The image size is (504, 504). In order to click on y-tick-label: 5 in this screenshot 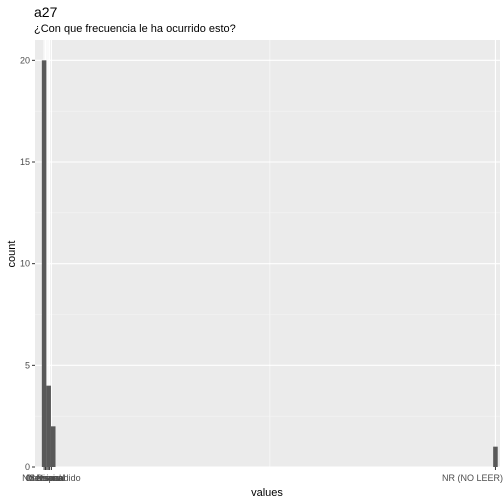, I will do `click(27, 365)`.